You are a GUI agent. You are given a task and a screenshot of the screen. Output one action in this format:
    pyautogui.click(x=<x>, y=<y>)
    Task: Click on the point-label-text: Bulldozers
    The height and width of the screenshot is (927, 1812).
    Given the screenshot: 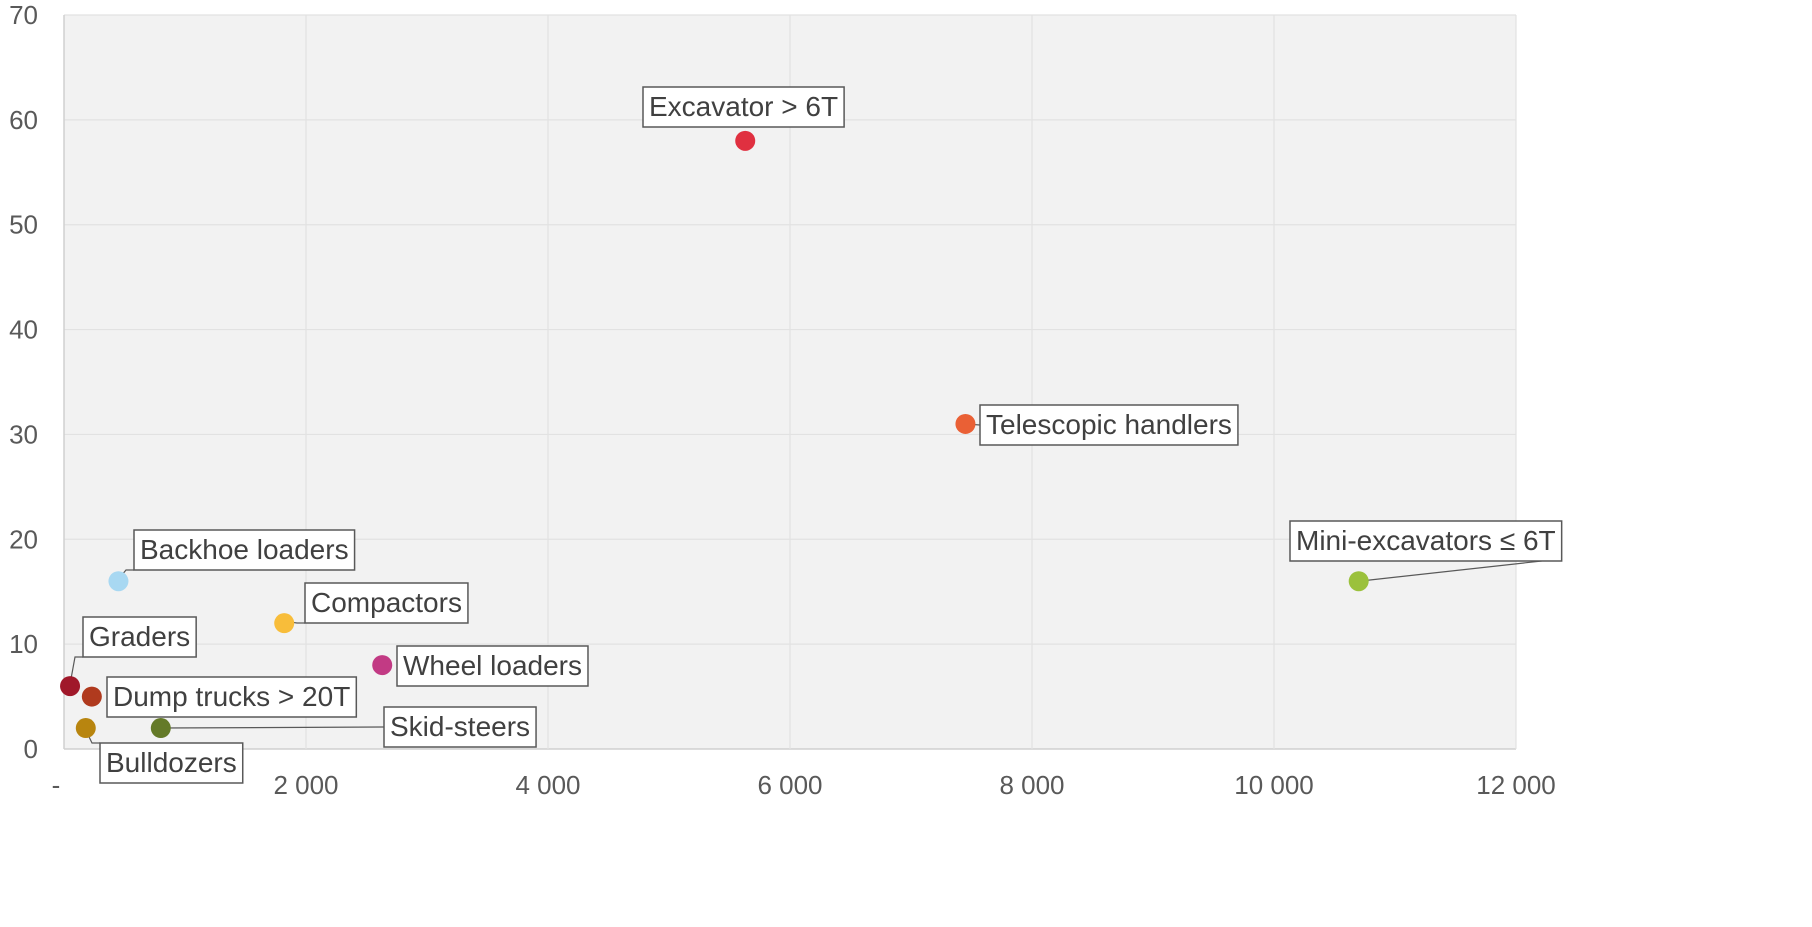 What is the action you would take?
    pyautogui.click(x=171, y=762)
    